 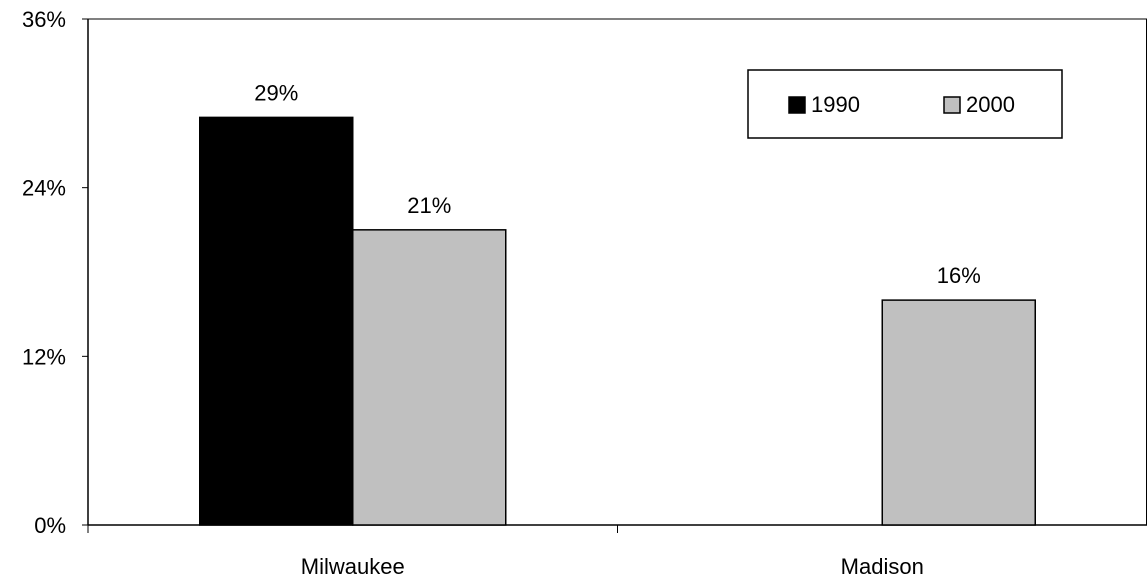 I want to click on chart-legend: 1990 2000, so click(x=905, y=104).